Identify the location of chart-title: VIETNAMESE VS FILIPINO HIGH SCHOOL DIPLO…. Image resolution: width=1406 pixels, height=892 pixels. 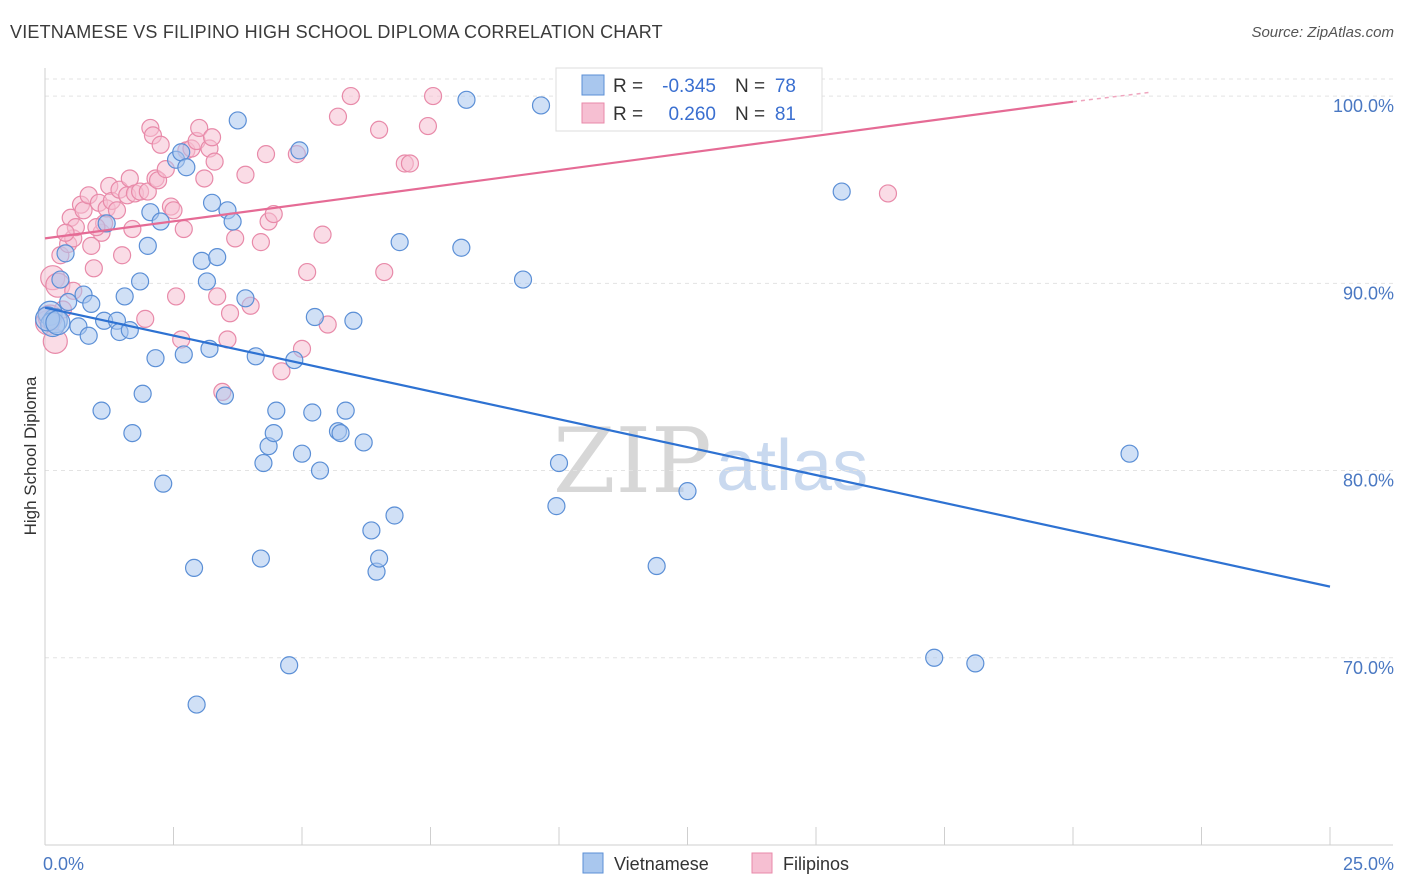
(336, 32).